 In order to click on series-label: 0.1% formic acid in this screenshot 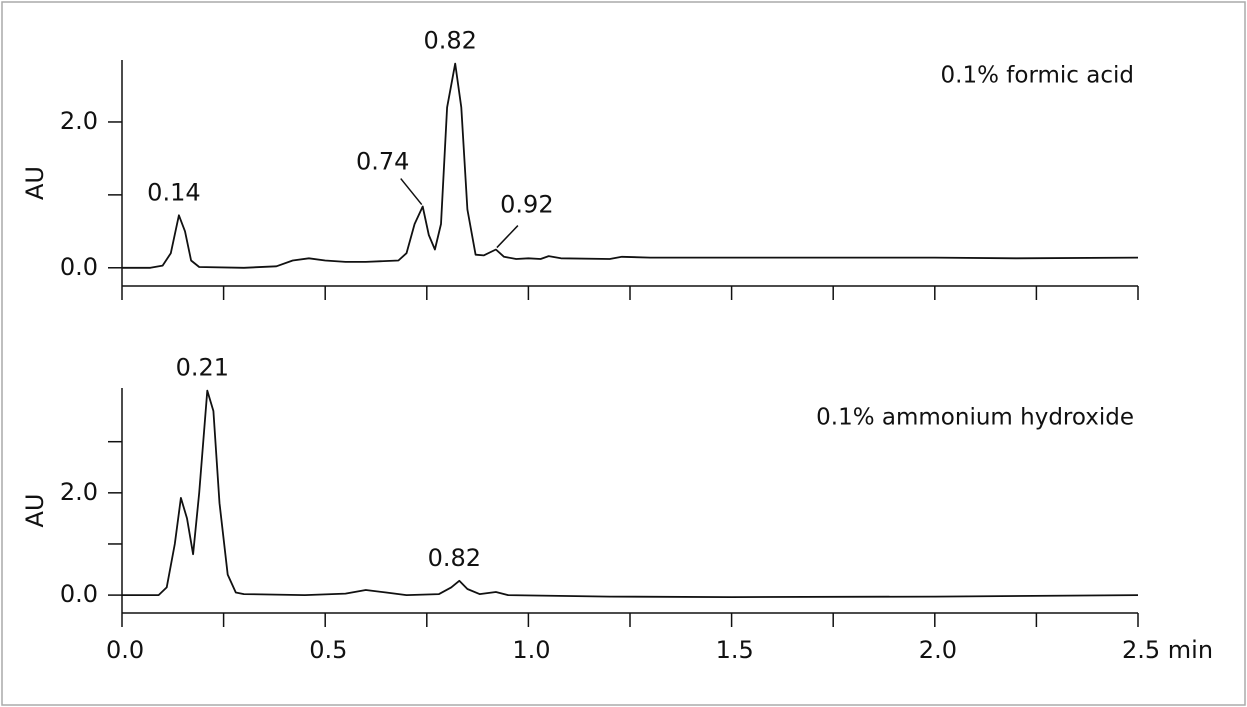, I will do `click(1037, 76)`.